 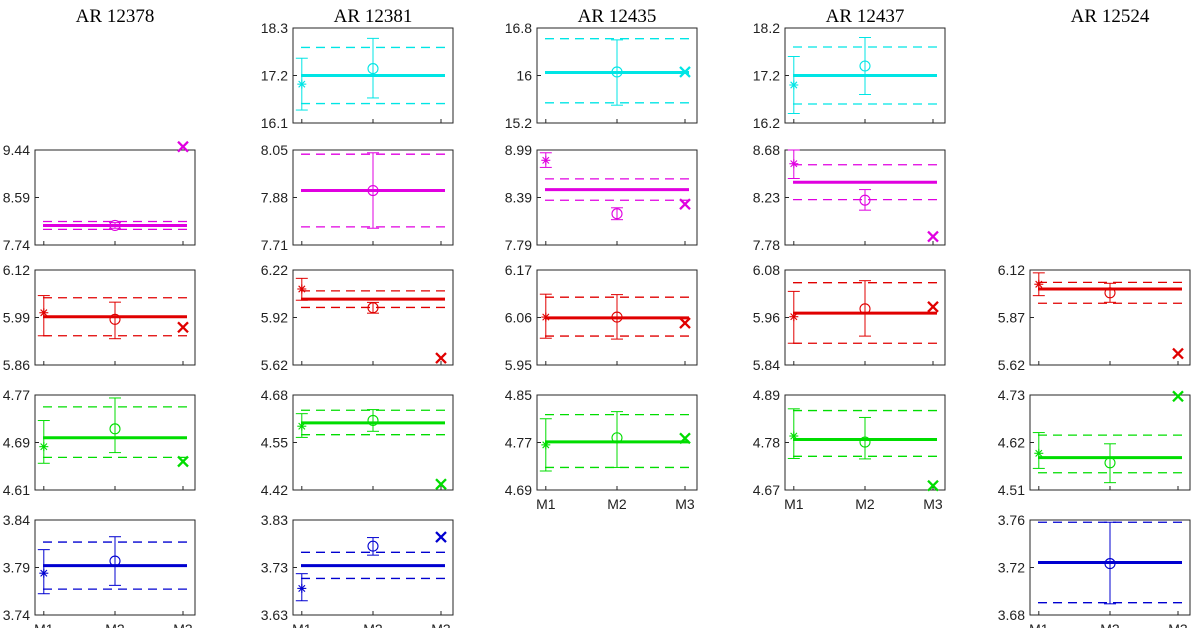 I want to click on y-tick-label: 5.87, so click(x=1011, y=318).